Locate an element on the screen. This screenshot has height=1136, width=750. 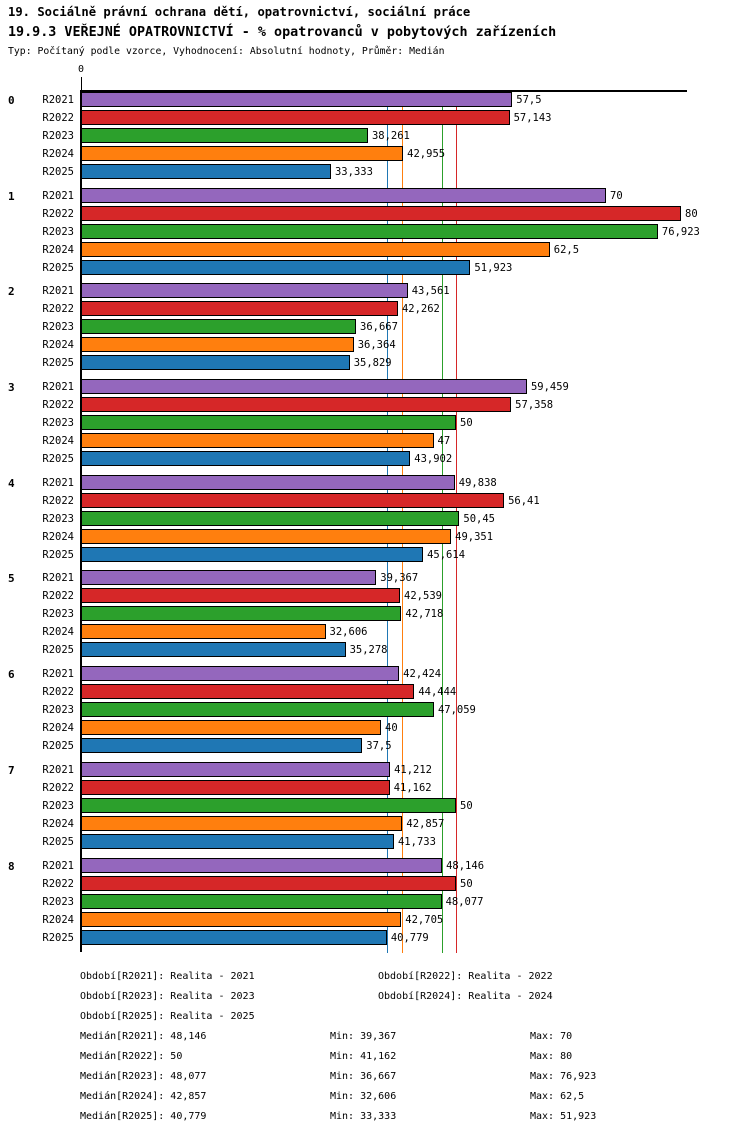
bar-3-r2025 is located at coordinates (246, 459).